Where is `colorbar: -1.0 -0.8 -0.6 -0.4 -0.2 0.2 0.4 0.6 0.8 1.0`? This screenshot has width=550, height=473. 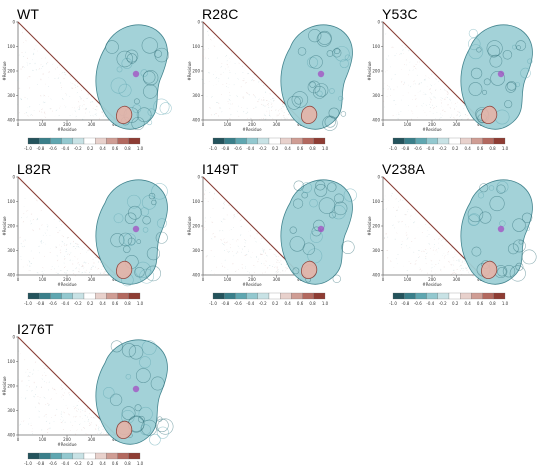 colorbar: -1.0 -0.8 -0.6 -0.4 -0.2 0.2 0.4 0.6 0.8 1.0 is located at coordinates (269, 299).